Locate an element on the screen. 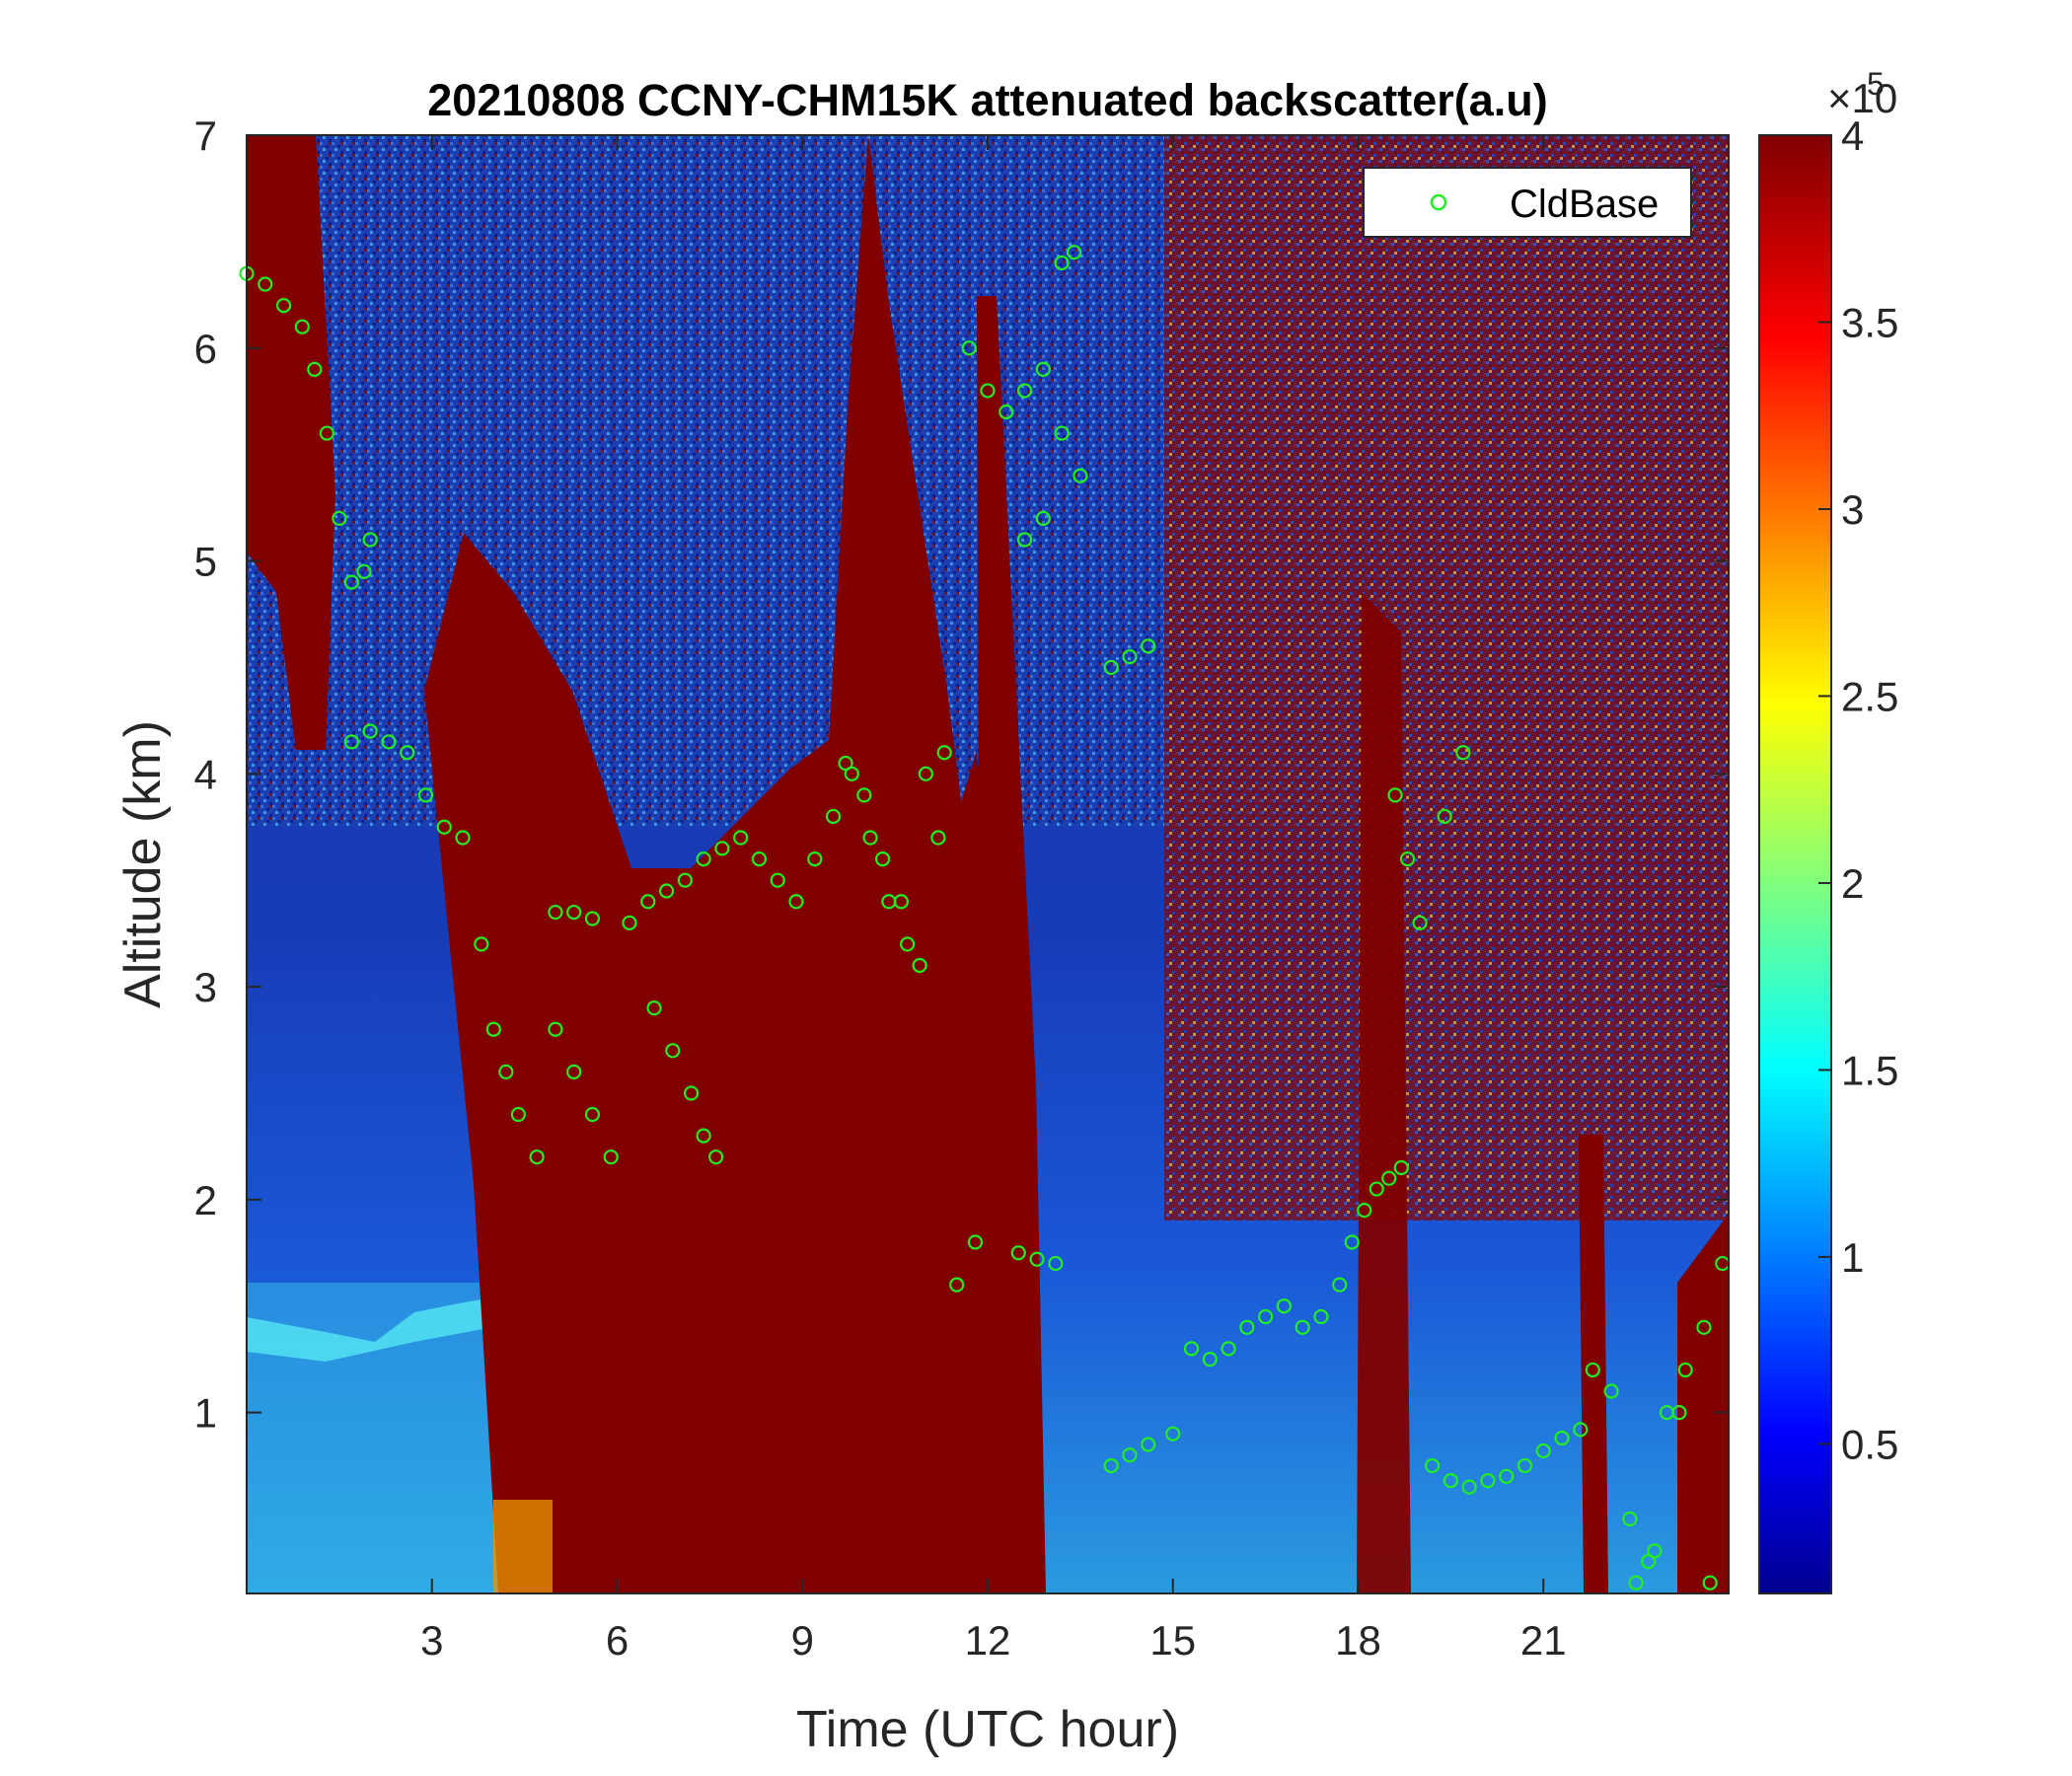 This screenshot has width=2072, height=1776. x-axis-label: Time (UTC hour) is located at coordinates (988, 1729).